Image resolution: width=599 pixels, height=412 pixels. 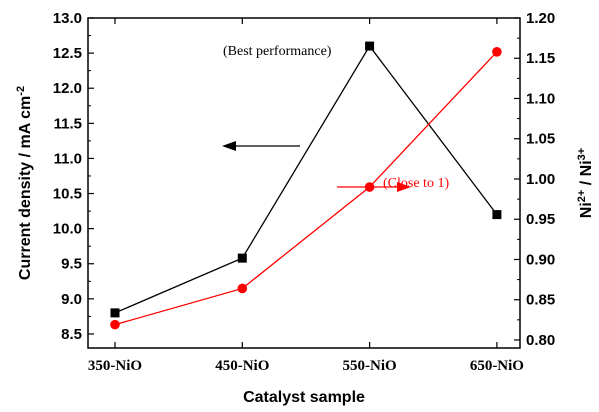 I want to click on right-tick-label: 1.10, so click(x=540, y=98).